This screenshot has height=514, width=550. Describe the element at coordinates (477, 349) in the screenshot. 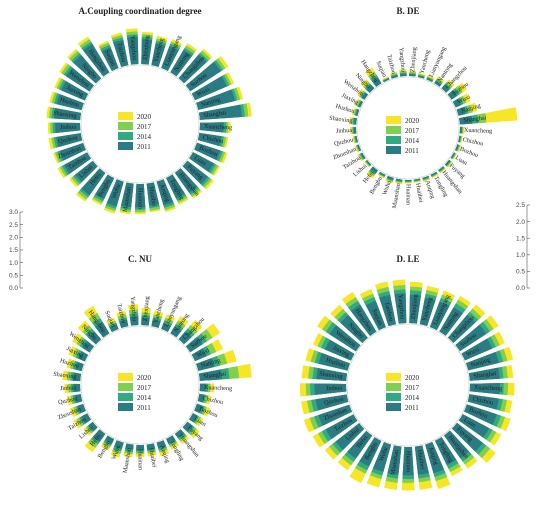

I see `bar-2011-wuxi` at that location.